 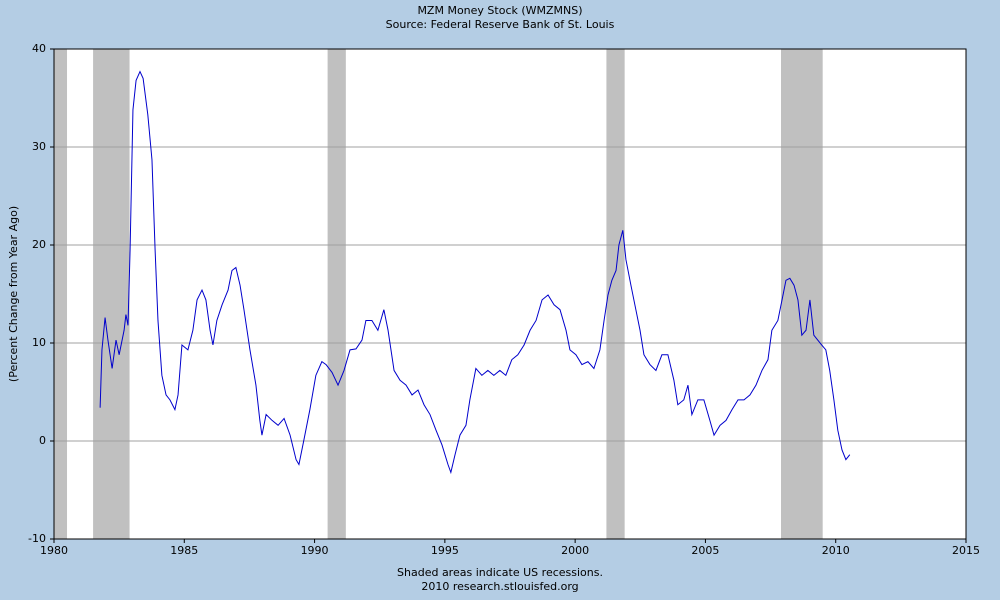 I want to click on x-tick-label: 1995, so click(x=445, y=550).